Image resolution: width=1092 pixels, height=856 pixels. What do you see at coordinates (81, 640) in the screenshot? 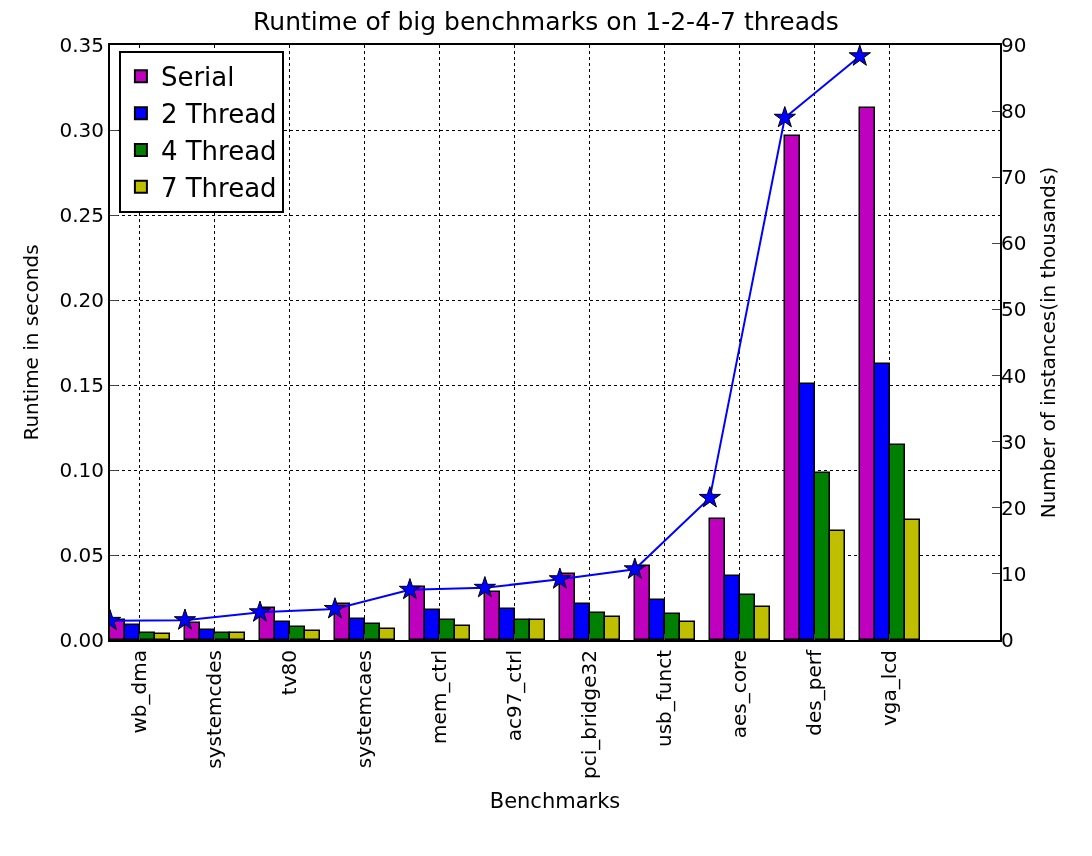
I see `y-tick-label: 0.00` at bounding box center [81, 640].